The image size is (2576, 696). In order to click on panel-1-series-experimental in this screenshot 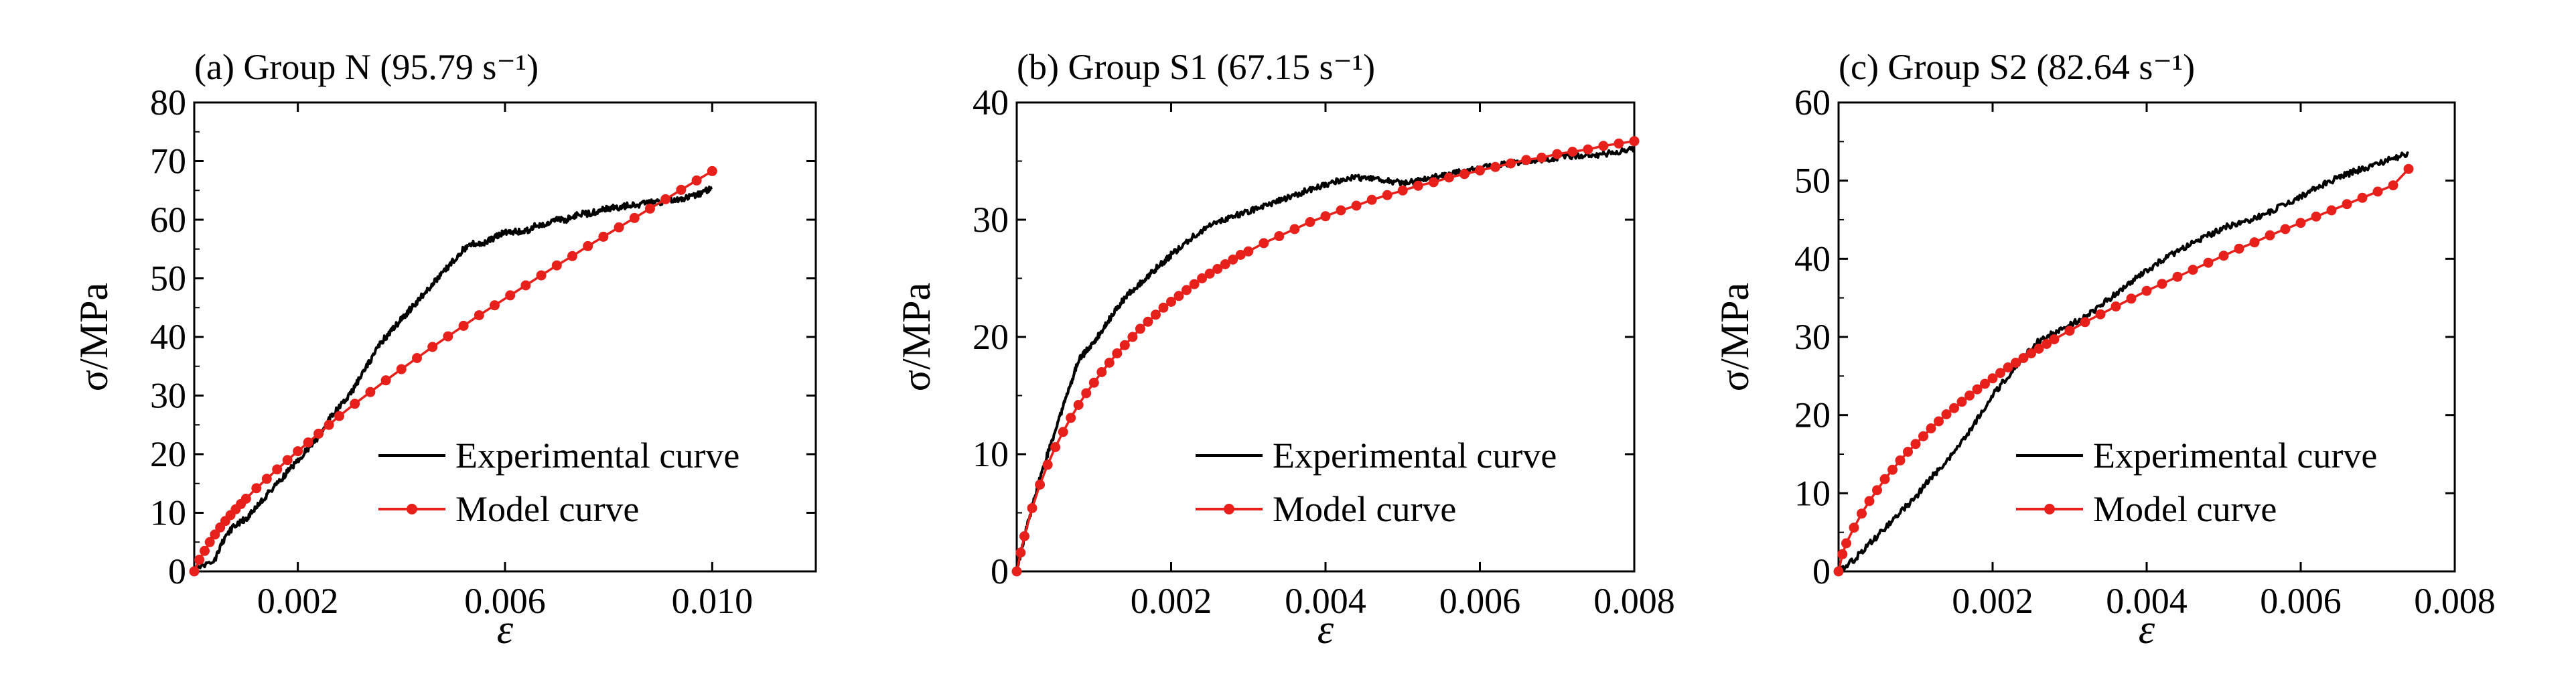, I will do `click(453, 379)`.